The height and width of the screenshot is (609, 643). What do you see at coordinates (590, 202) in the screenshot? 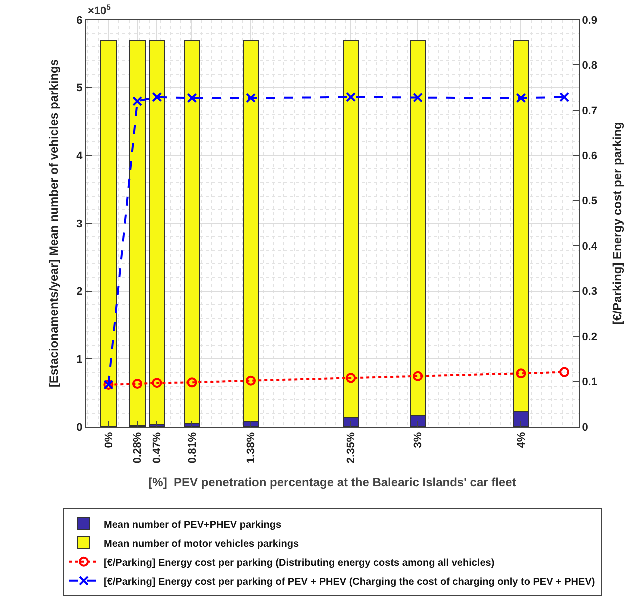
I see `y2-tick-label: 0.5` at bounding box center [590, 202].